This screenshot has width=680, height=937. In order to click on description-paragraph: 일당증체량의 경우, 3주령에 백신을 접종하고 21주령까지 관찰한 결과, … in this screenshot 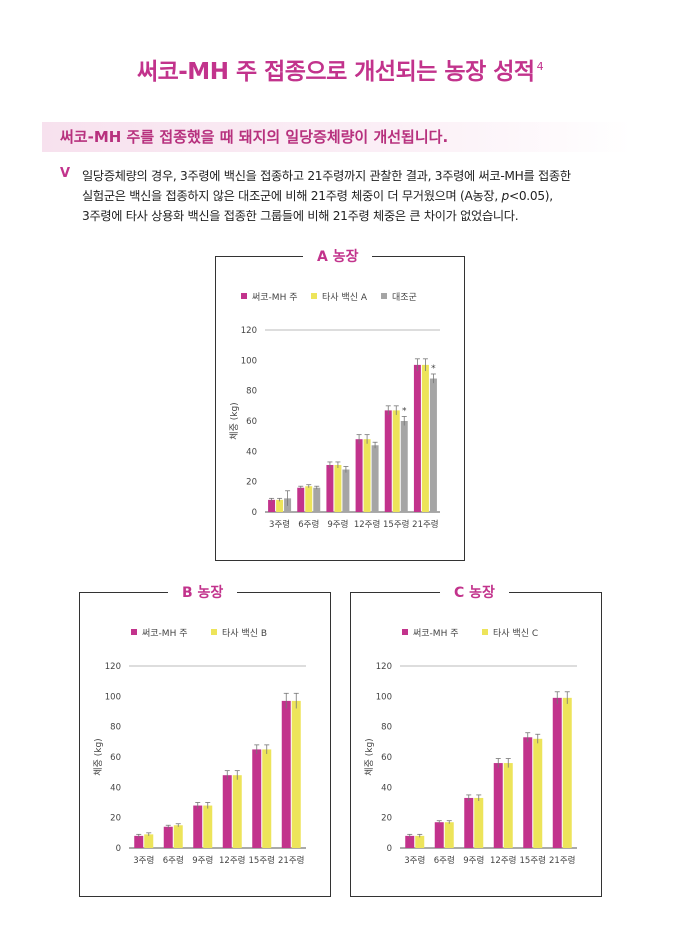, I will do `click(362, 196)`.